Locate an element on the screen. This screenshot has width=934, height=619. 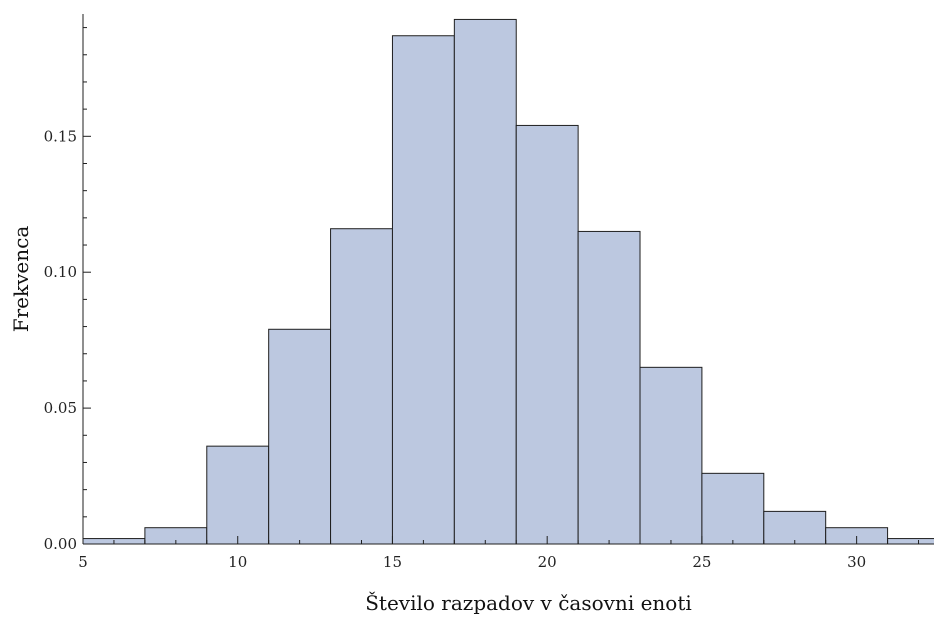
y-tick-label: 0.00 is located at coordinates (60, 544).